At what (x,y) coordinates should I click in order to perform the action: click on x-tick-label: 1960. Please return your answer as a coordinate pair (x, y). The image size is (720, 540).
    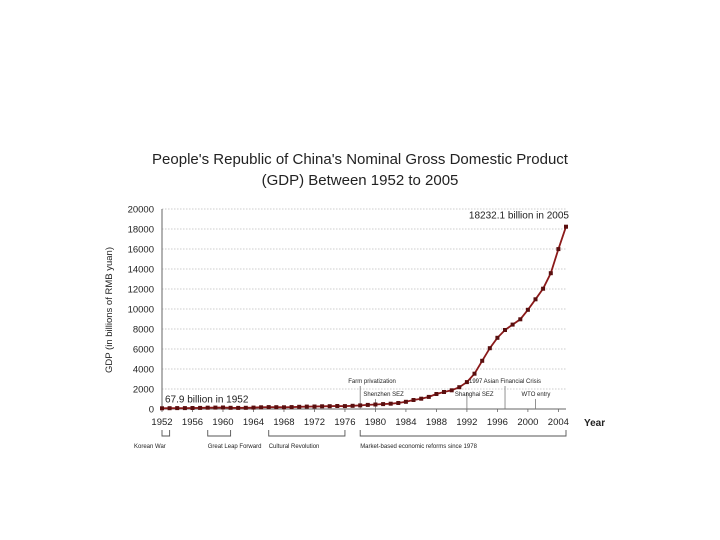
    Looking at the image, I should click on (222, 422).